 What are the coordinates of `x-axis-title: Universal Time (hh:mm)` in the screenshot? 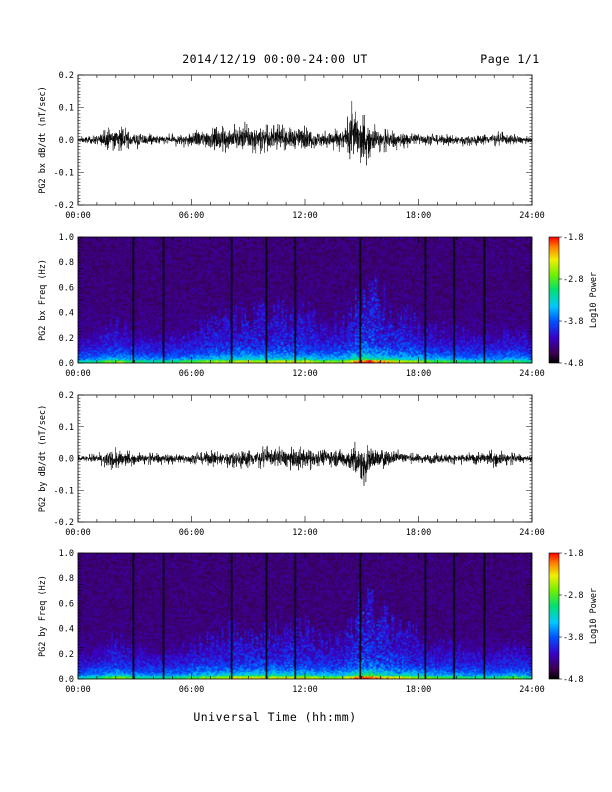 It's located at (275, 717).